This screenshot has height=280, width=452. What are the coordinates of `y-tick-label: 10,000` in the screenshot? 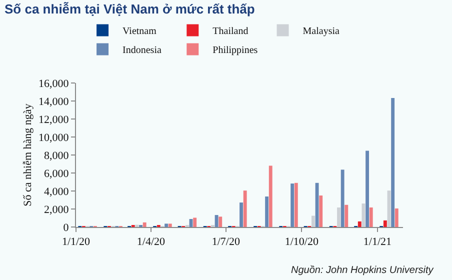 It's located at (54, 138).